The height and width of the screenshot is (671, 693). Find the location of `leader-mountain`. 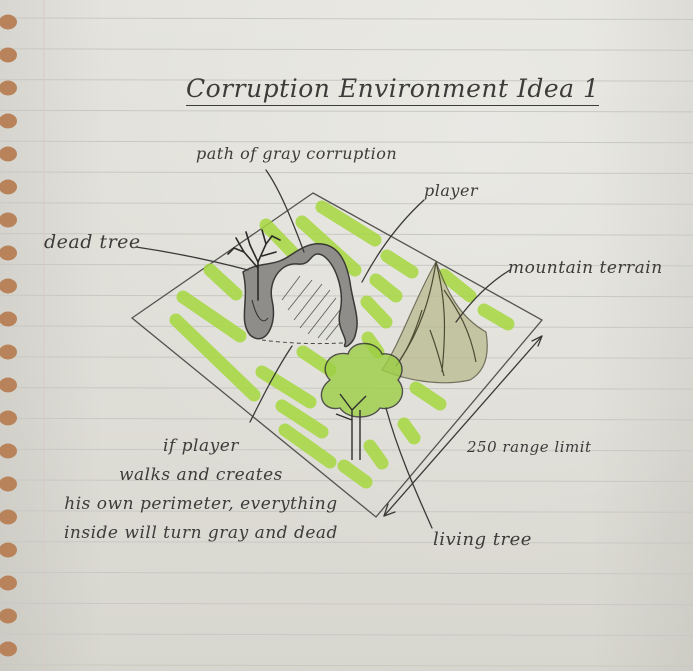

leader-mountain is located at coordinates (483, 296).